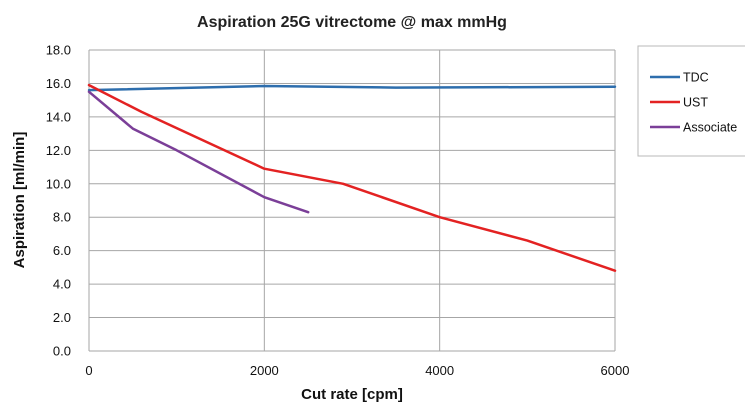  I want to click on x-tick-label: 2000, so click(264, 370).